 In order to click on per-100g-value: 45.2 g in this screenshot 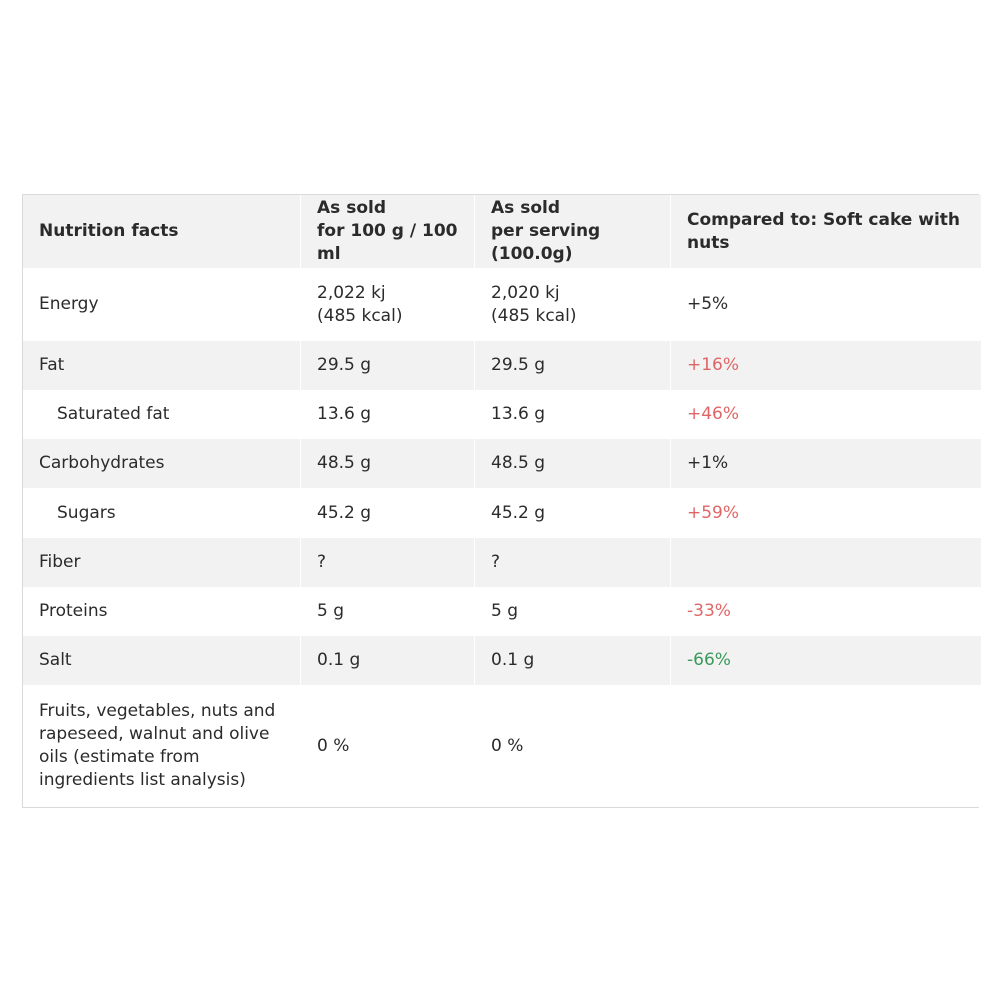, I will do `click(387, 513)`.